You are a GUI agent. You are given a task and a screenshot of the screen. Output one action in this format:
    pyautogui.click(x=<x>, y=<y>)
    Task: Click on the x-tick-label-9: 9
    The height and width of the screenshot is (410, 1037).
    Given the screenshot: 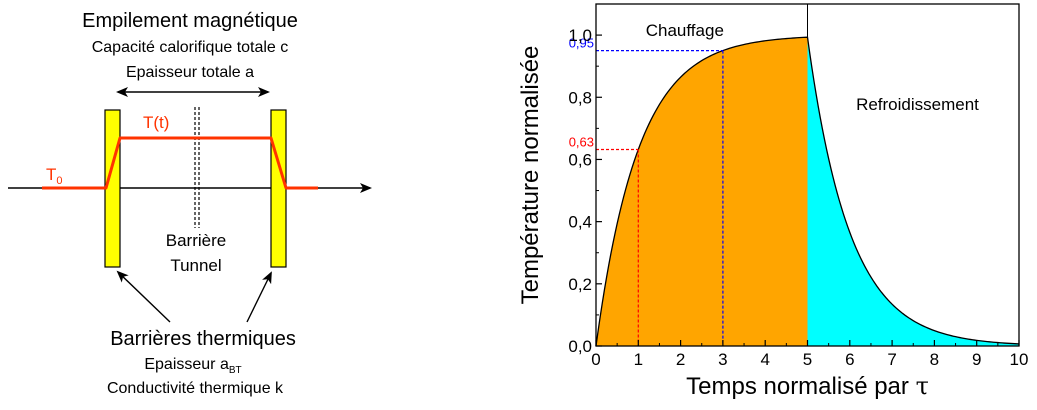 What is the action you would take?
    pyautogui.click(x=976, y=359)
    